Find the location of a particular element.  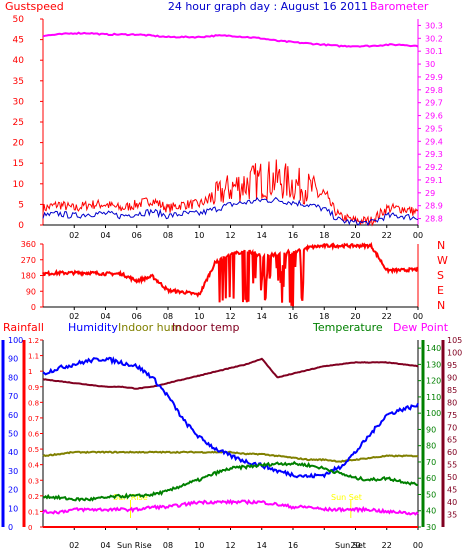

humidity-y-tick-label: 0 is located at coordinates (10, 527).